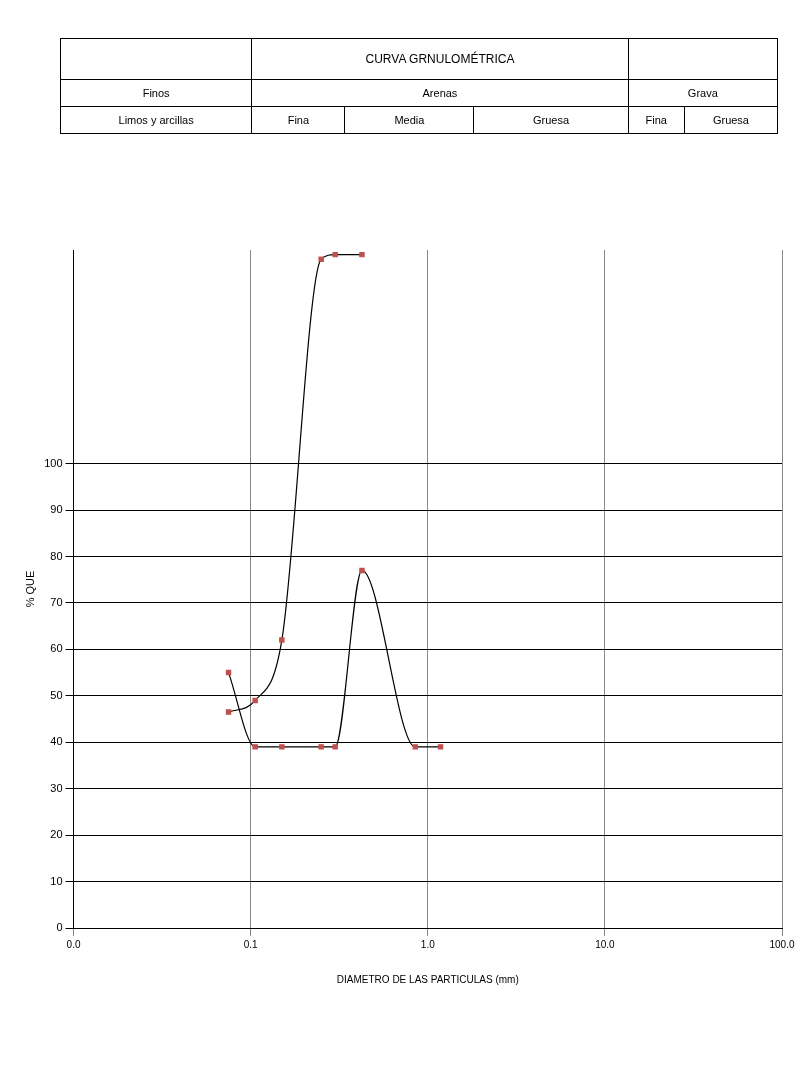 This screenshot has width=806, height=1080. Describe the element at coordinates (29, 589) in the screenshot. I see `y-axis-title: % QUE` at that location.